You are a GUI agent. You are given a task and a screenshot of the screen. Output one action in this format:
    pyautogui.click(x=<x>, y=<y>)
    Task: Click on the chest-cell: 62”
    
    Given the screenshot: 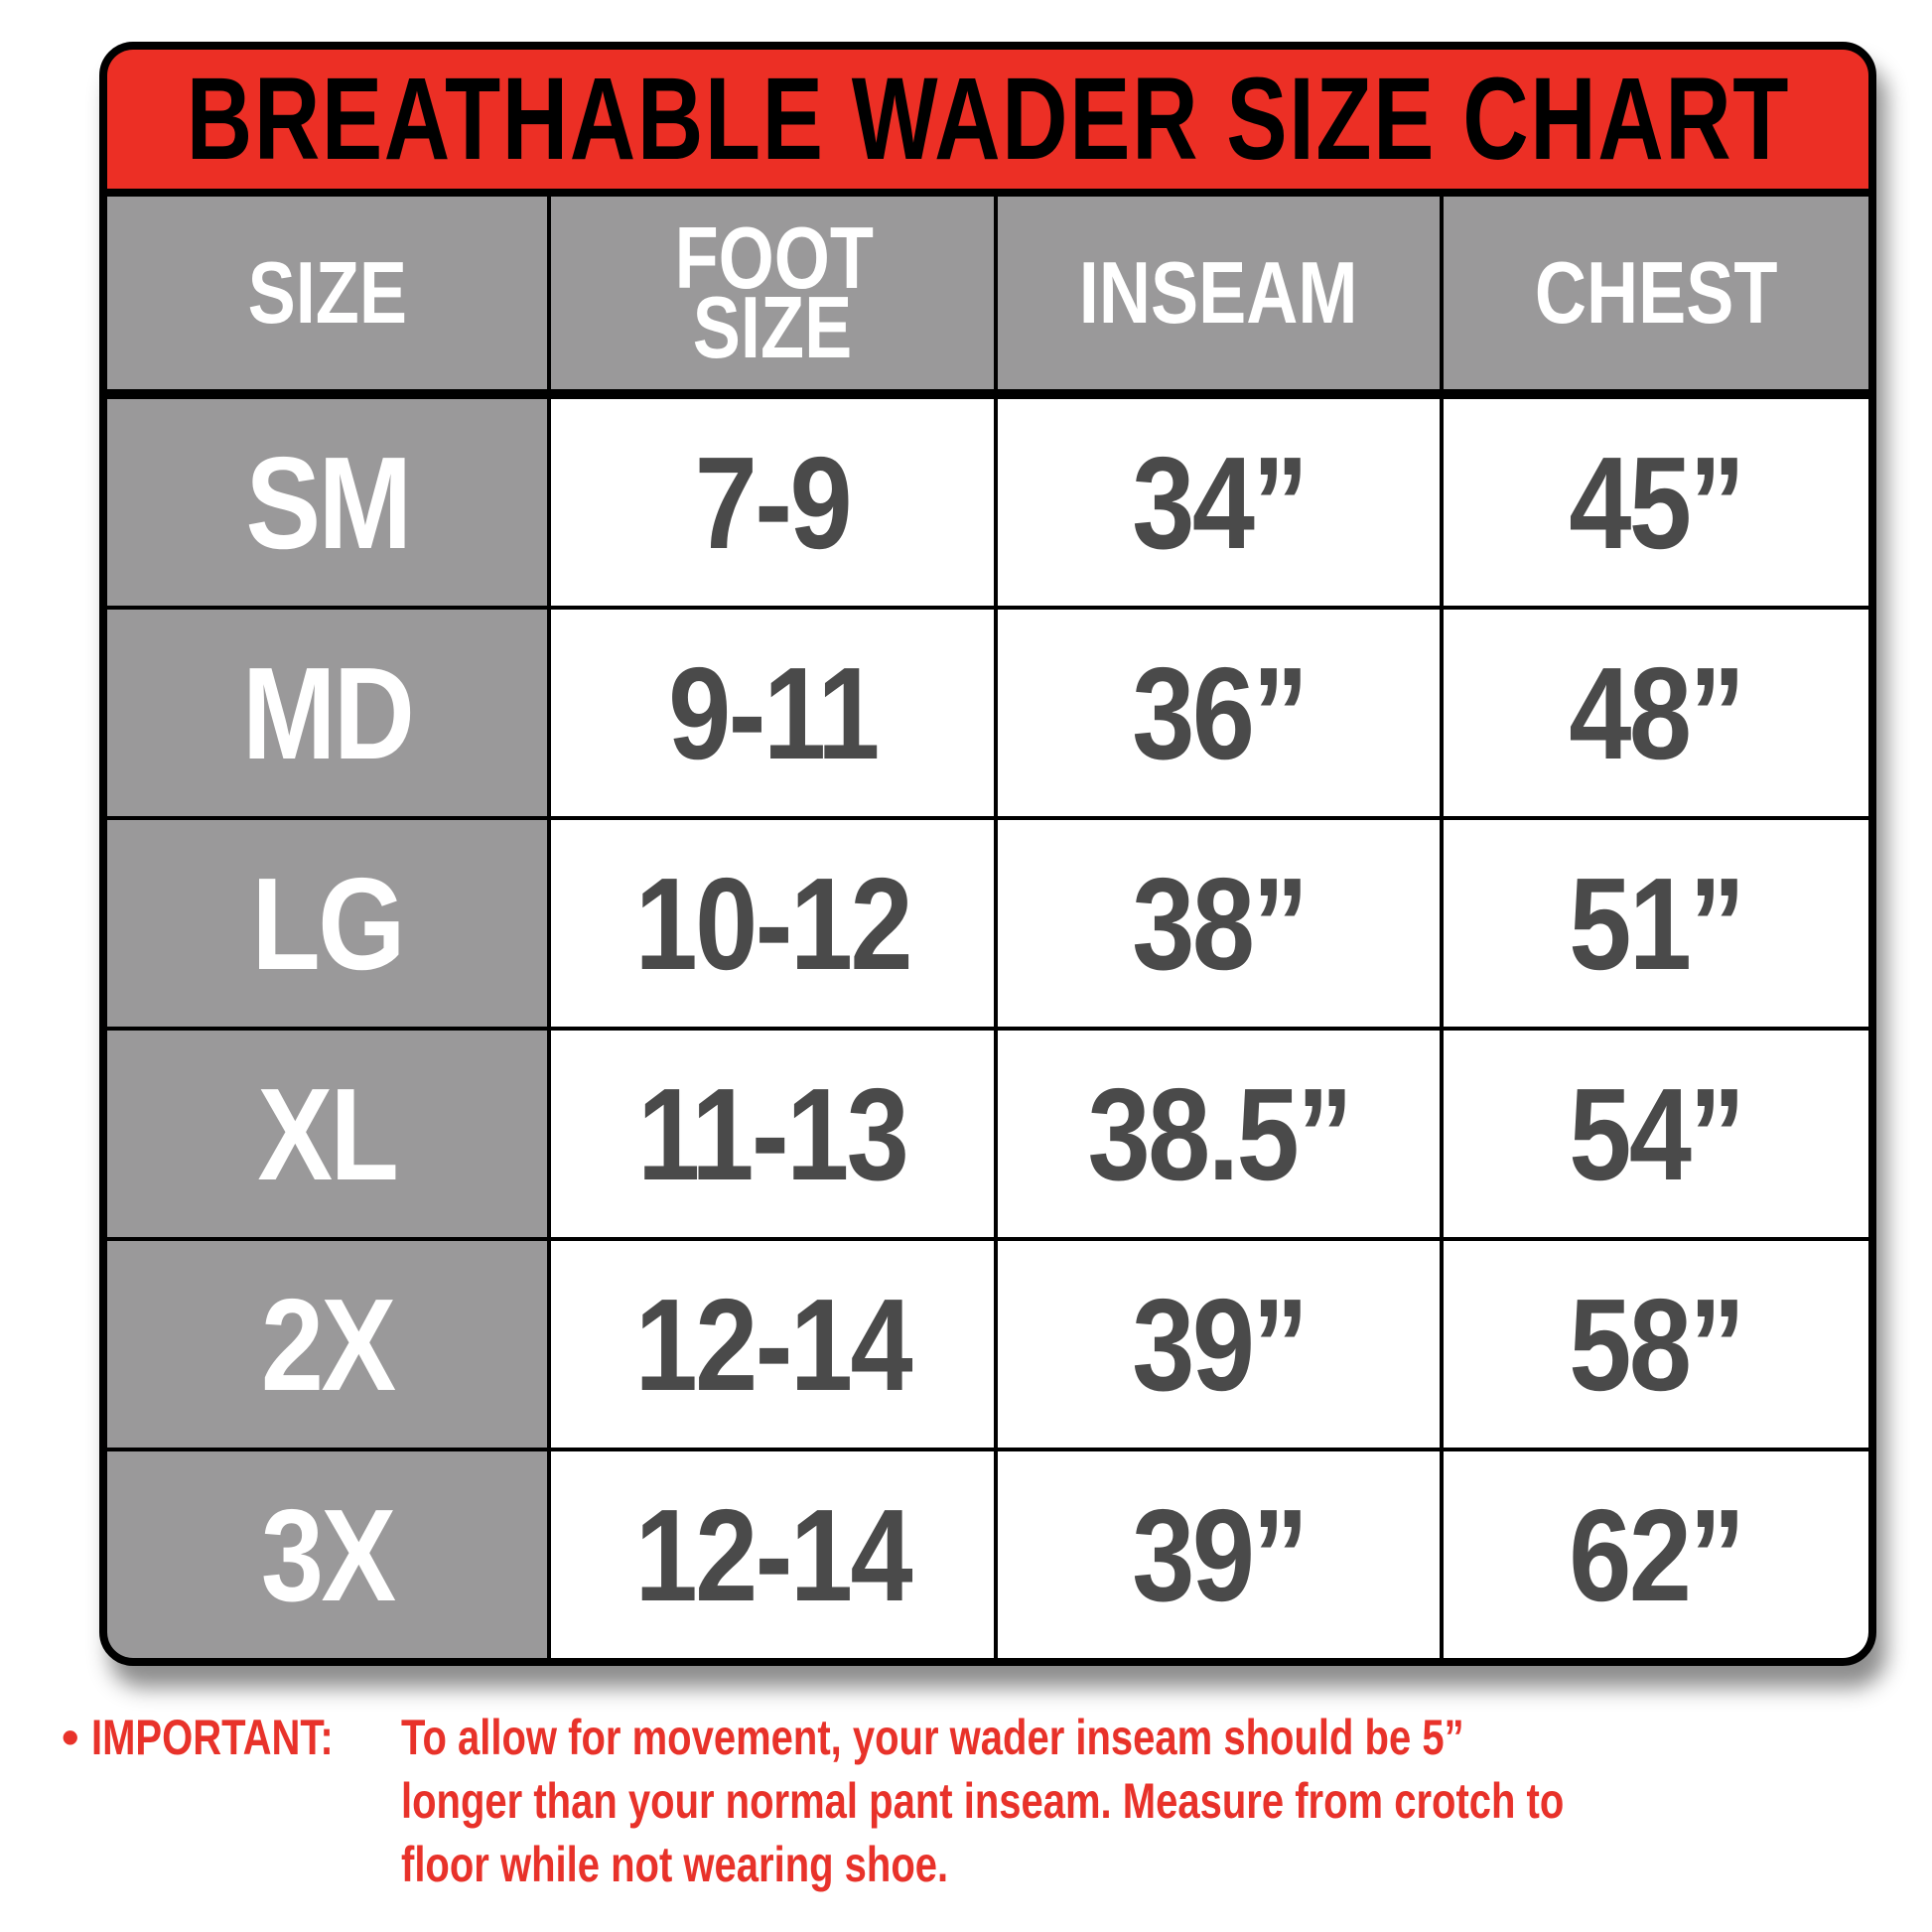 What is the action you would take?
    pyautogui.click(x=1656, y=1555)
    